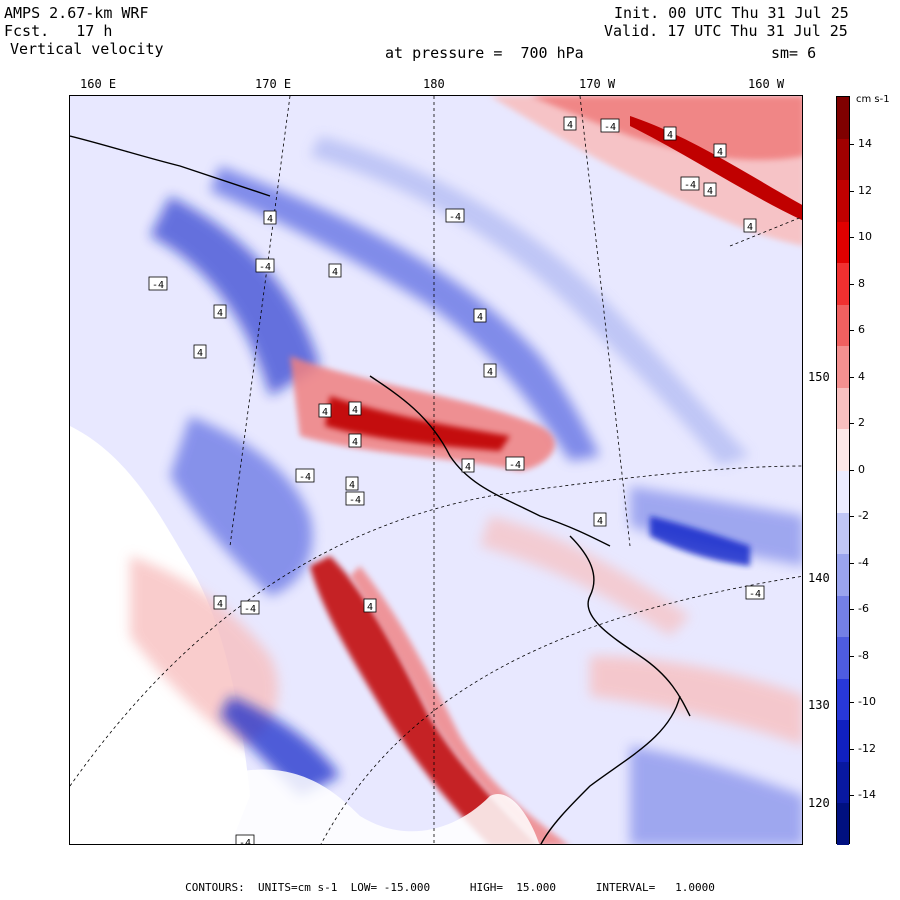  I want to click on forecast-label: Fcst. 17 h, so click(58, 31).